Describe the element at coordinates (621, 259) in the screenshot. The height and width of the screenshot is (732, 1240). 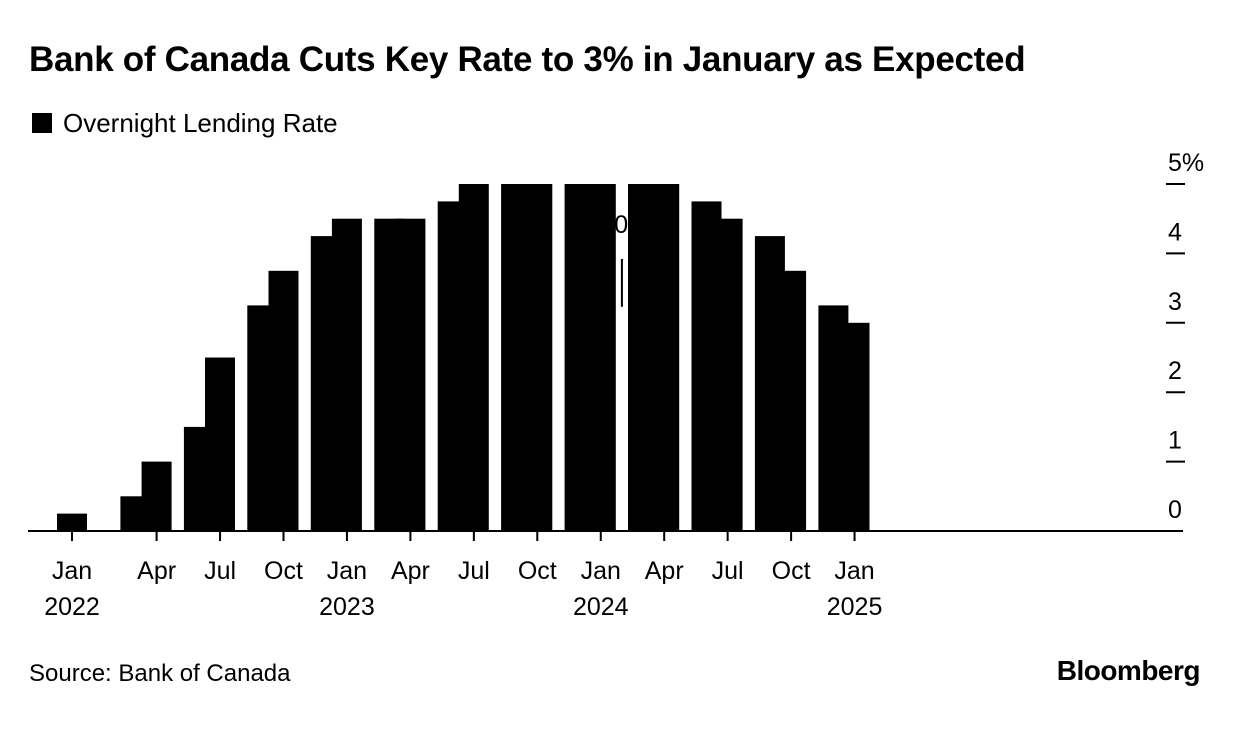
I see `annotation-group: 3.0%` at that location.